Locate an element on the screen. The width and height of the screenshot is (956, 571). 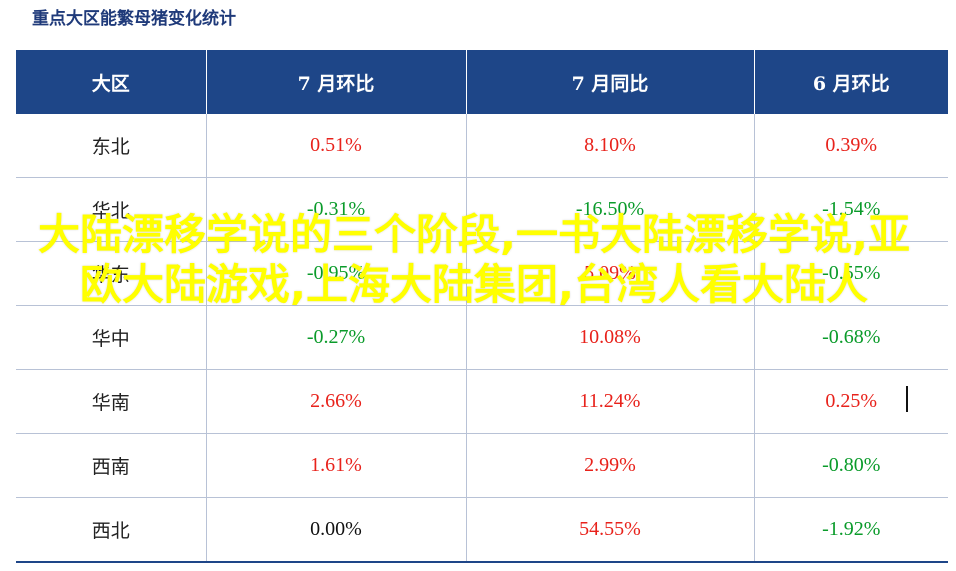
region-cell: 西北 is located at coordinates (111, 530).